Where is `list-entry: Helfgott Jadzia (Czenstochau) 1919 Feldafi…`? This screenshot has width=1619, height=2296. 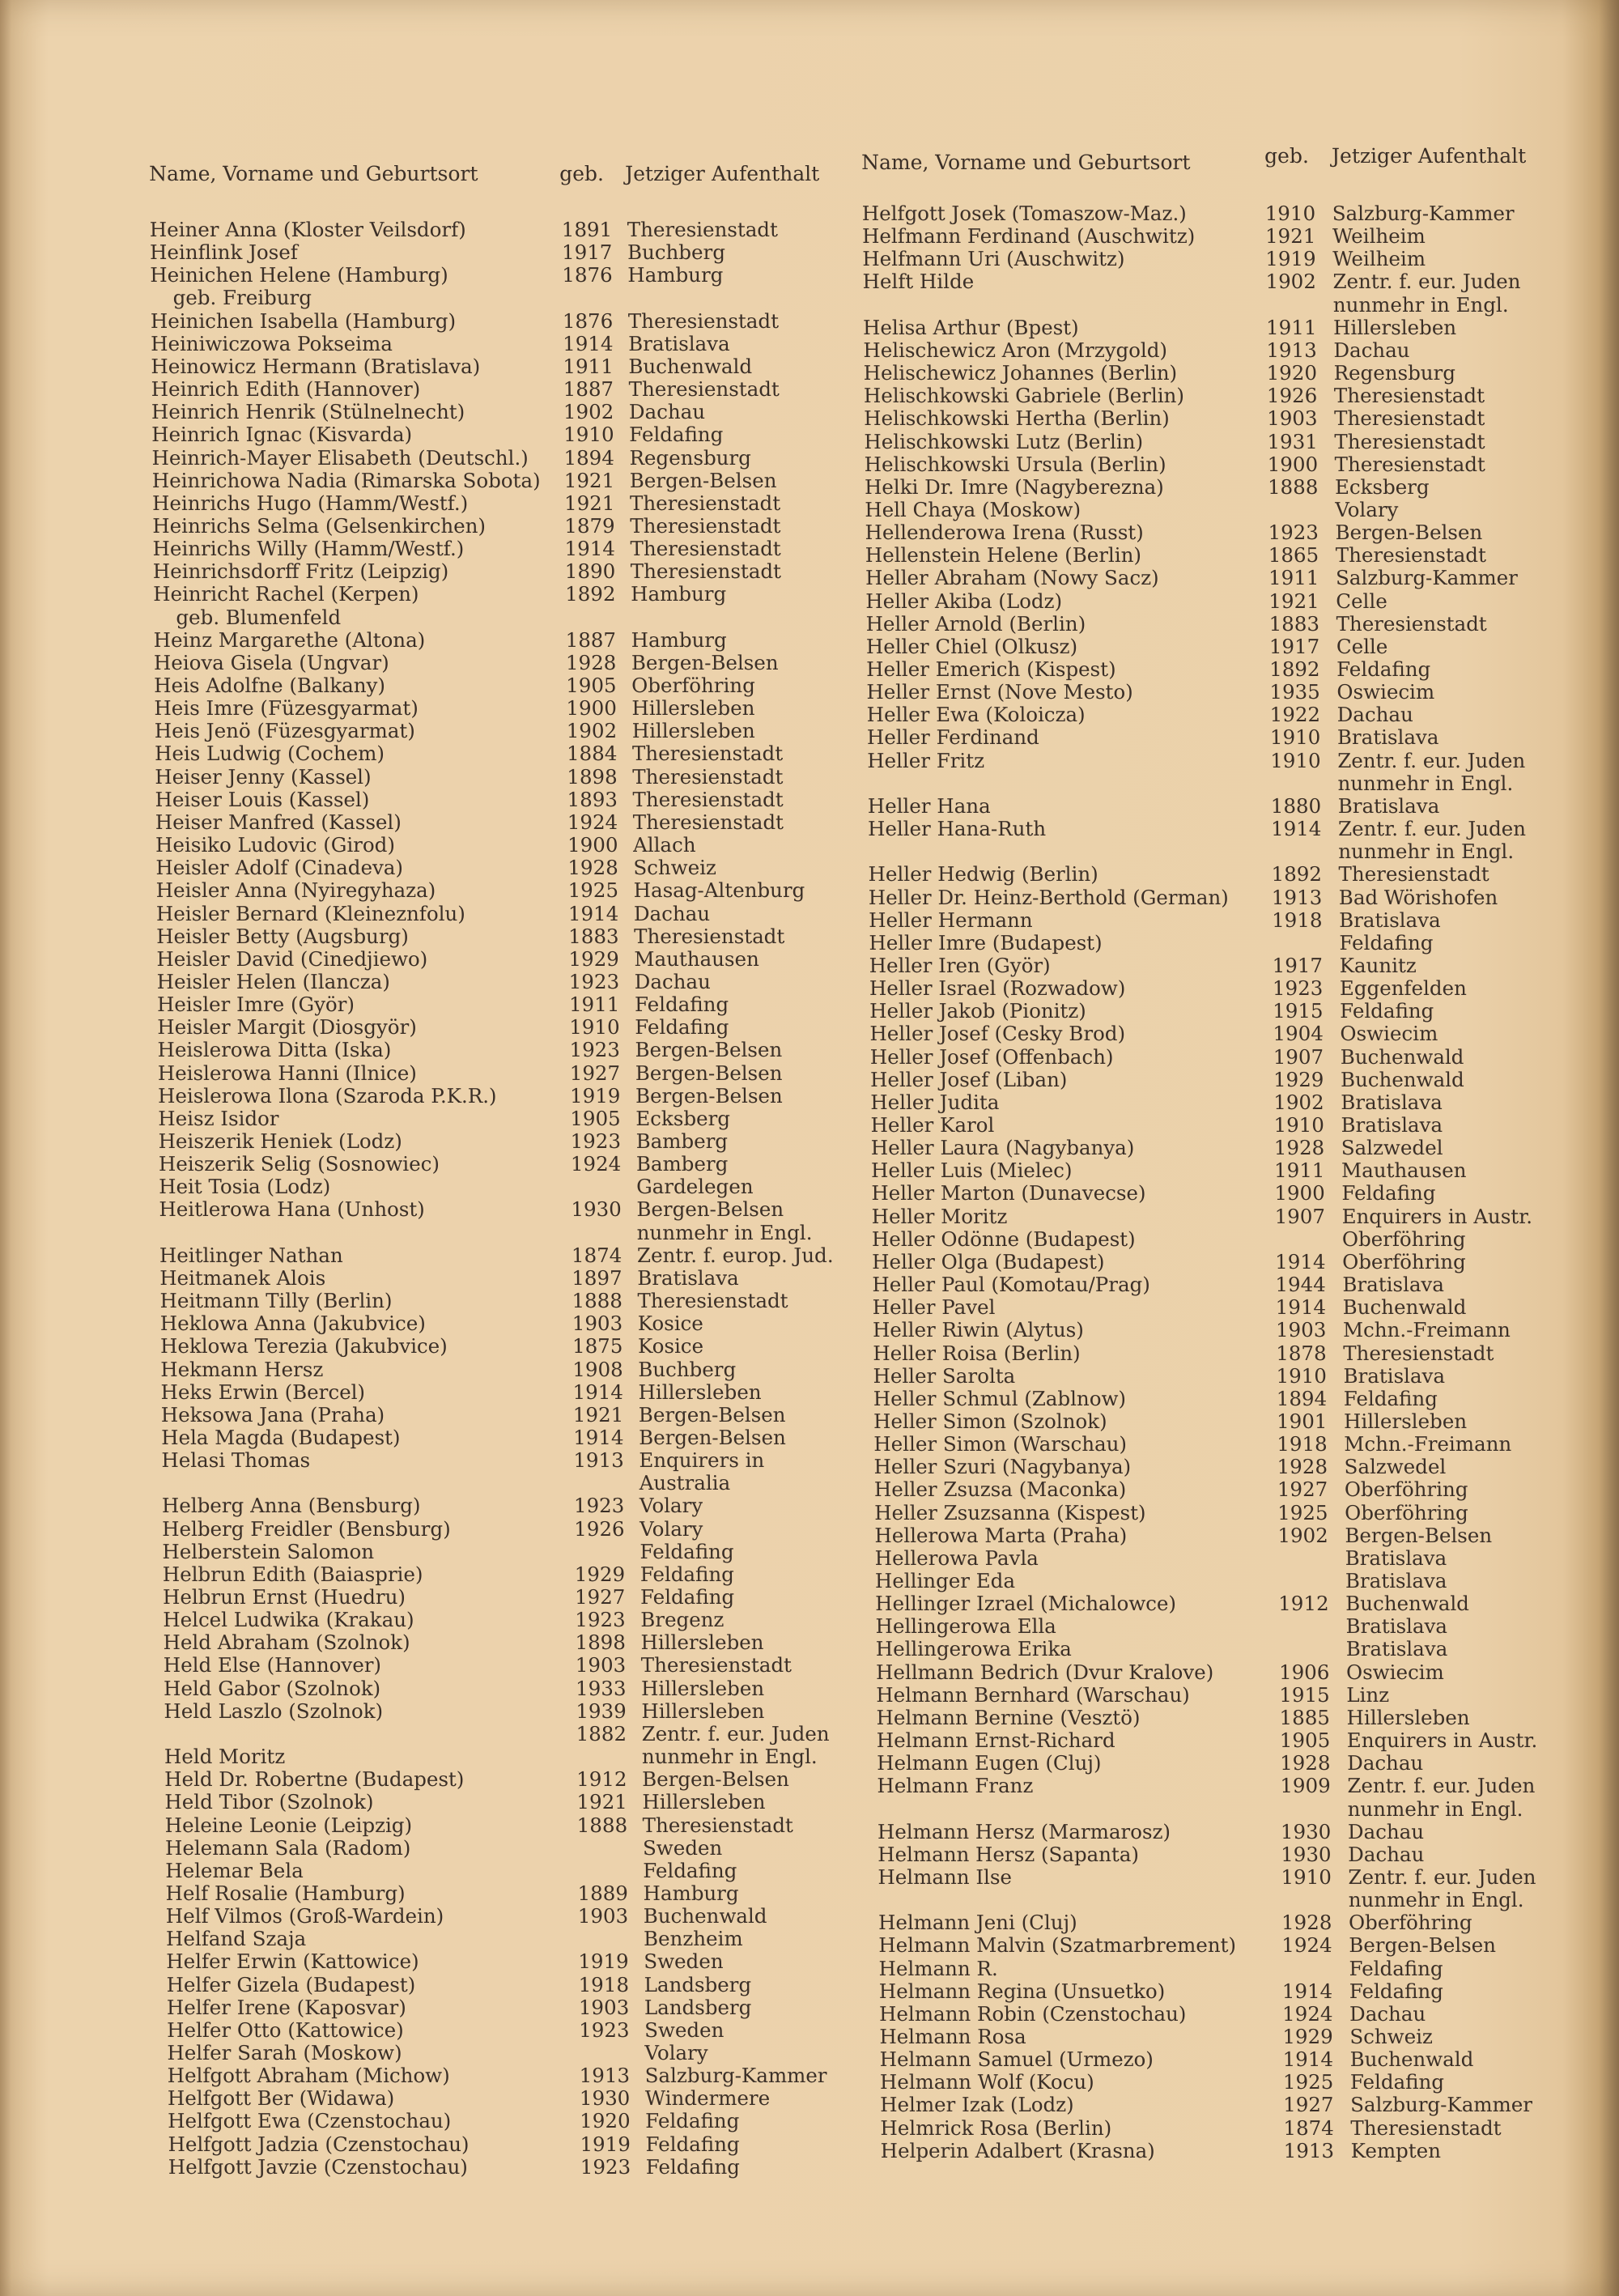 list-entry: Helfgott Jadzia (Czenstochau) 1919 Feldafi… is located at coordinates (532, 2144).